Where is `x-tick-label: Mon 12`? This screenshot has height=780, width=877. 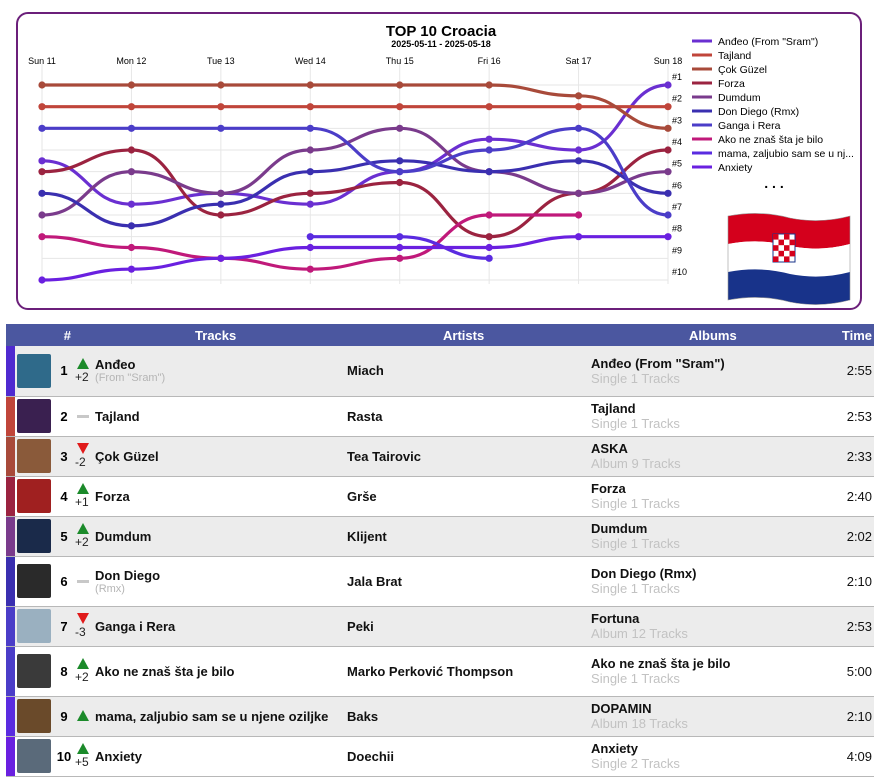
x-tick-label: Mon 12 is located at coordinates (131, 61).